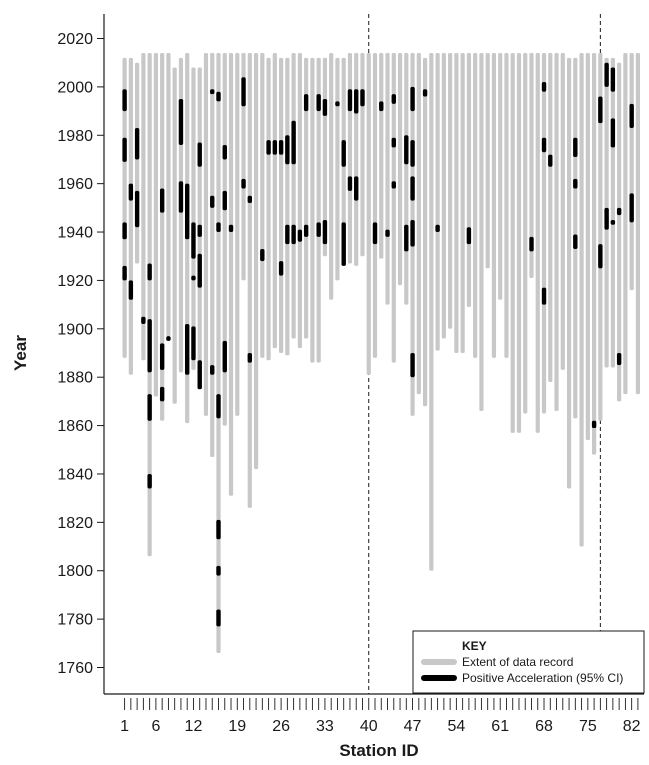 The image size is (649, 765). I want to click on legend-title: KEY, so click(474, 646).